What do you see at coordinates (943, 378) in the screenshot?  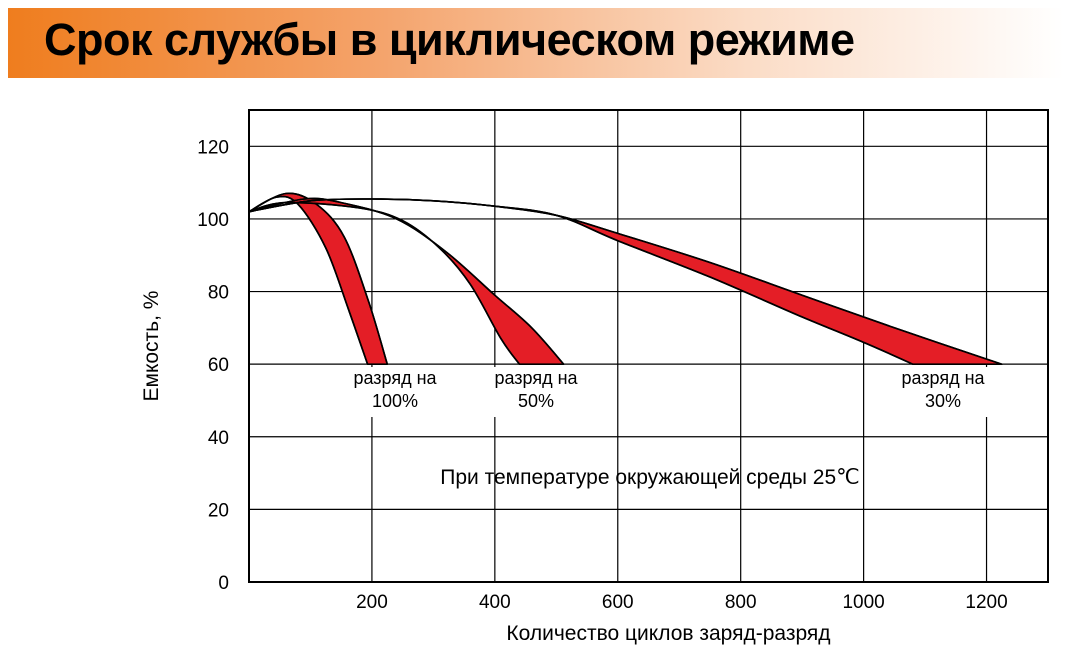 I see `band-2-label-line-0: разряд на` at bounding box center [943, 378].